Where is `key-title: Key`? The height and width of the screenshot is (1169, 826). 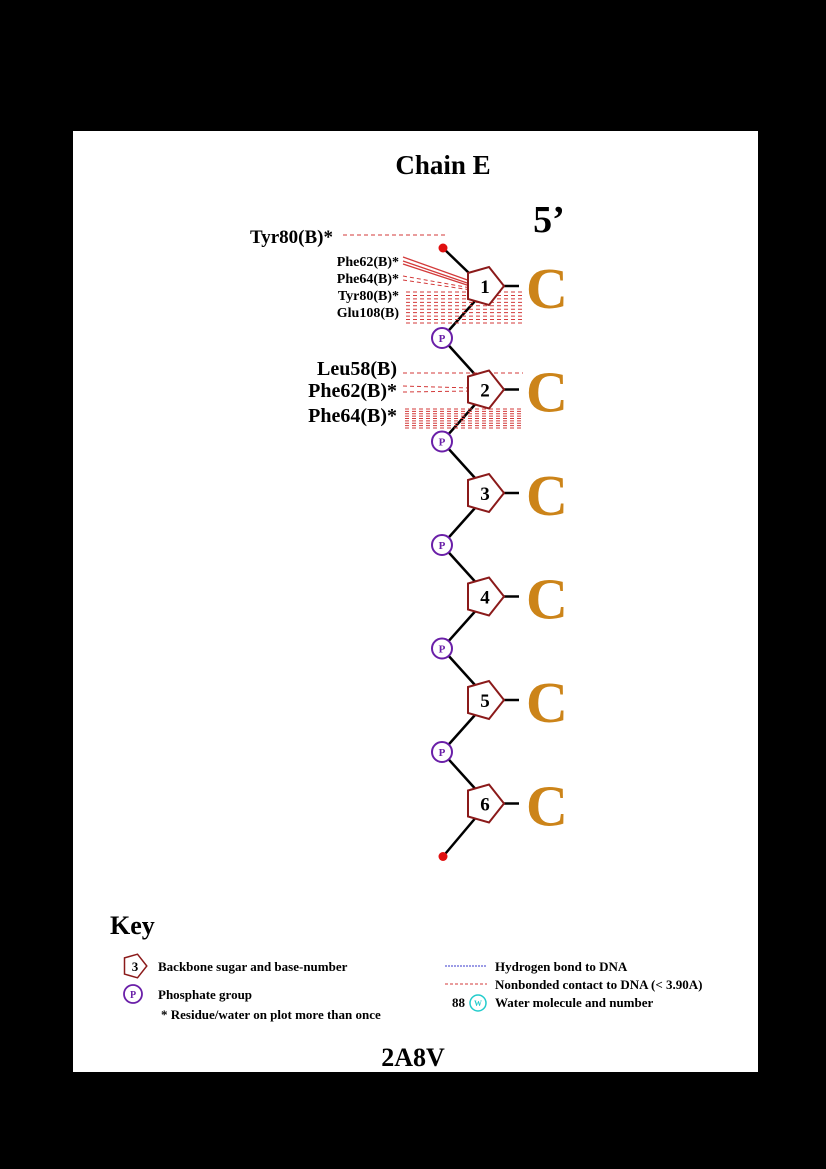 key-title: Key is located at coordinates (132, 925).